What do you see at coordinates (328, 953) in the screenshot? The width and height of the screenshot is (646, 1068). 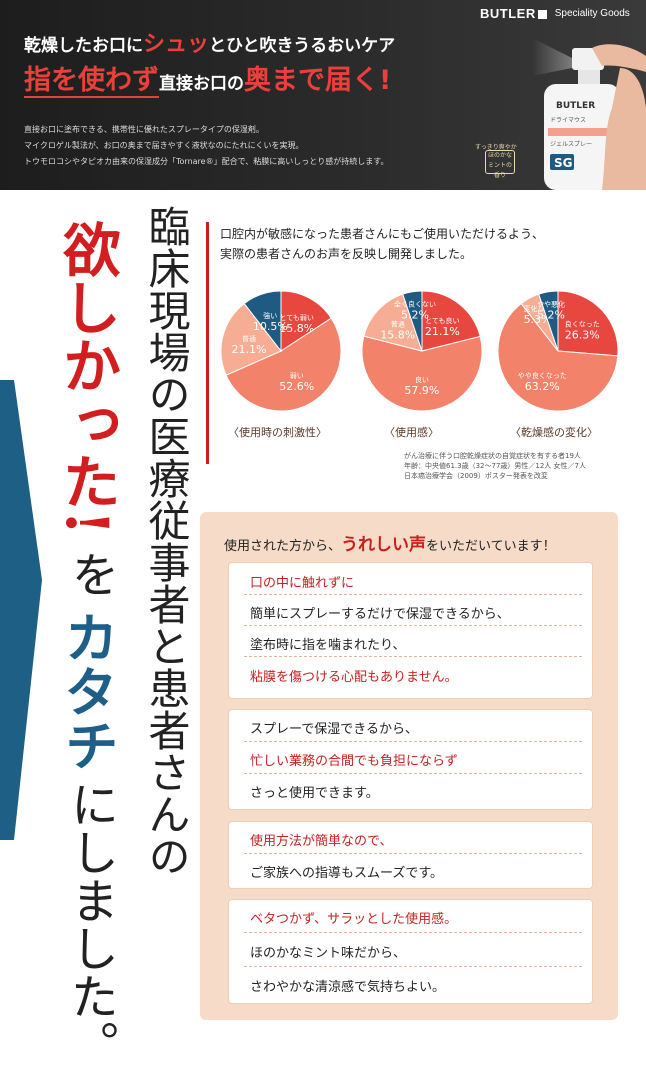 I see `voice-line: ほのかなミント味だから、` at bounding box center [328, 953].